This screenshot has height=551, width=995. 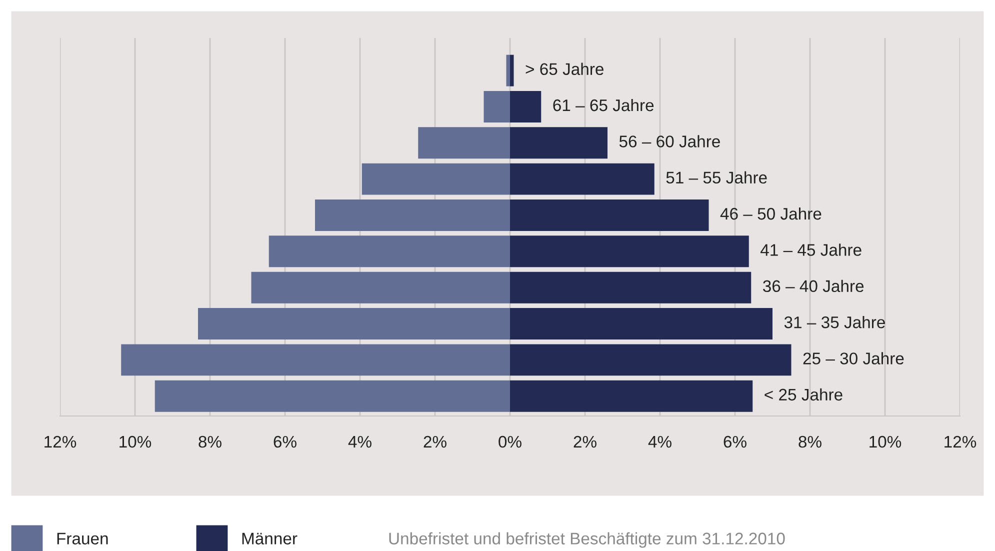 I want to click on x-tick-label: 0%, so click(x=510, y=442).